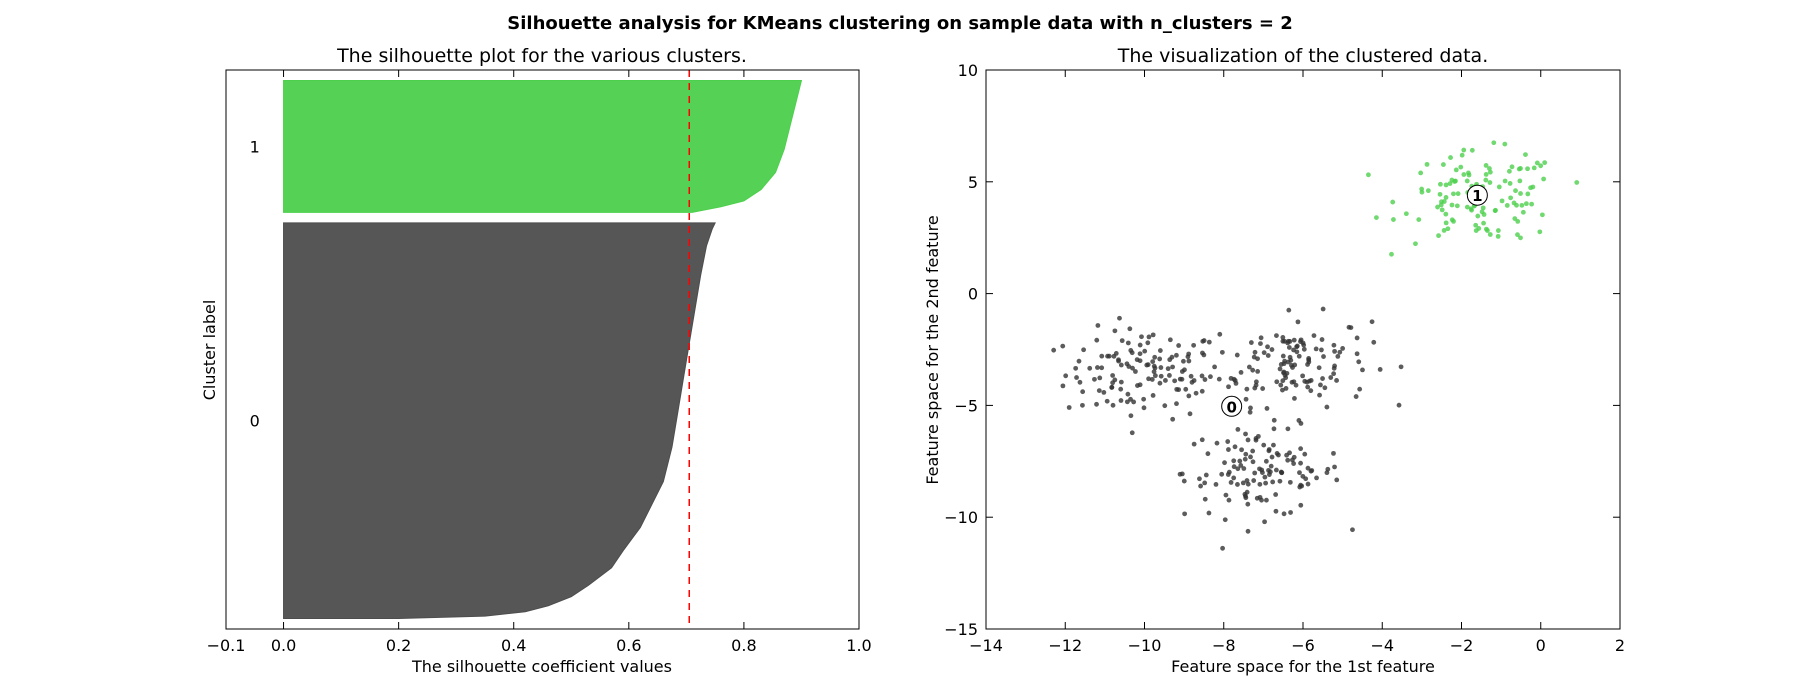  What do you see at coordinates (1303, 645) in the screenshot?
I see `x-tick-label: −6` at bounding box center [1303, 645].